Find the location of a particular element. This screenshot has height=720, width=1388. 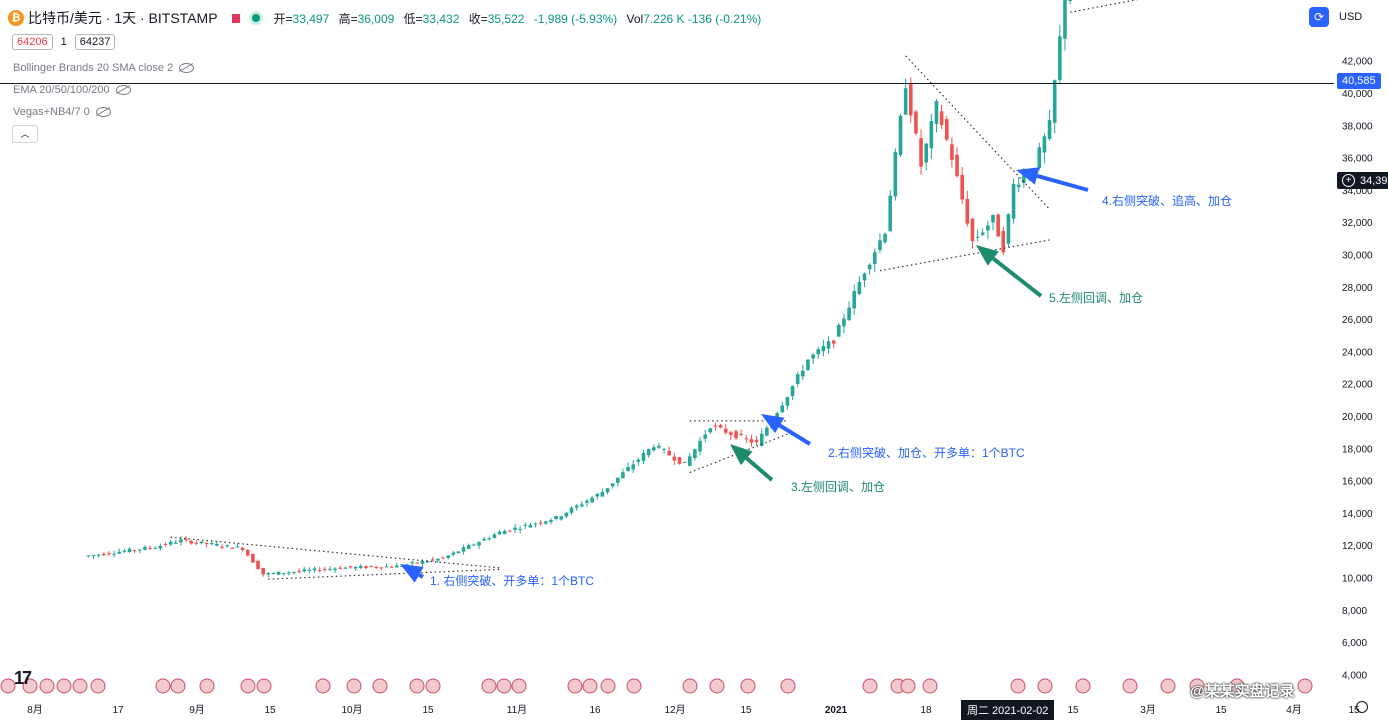

indicator-bollinger: Bollinger Brands 20 SMA close 2 is located at coordinates (104, 68).